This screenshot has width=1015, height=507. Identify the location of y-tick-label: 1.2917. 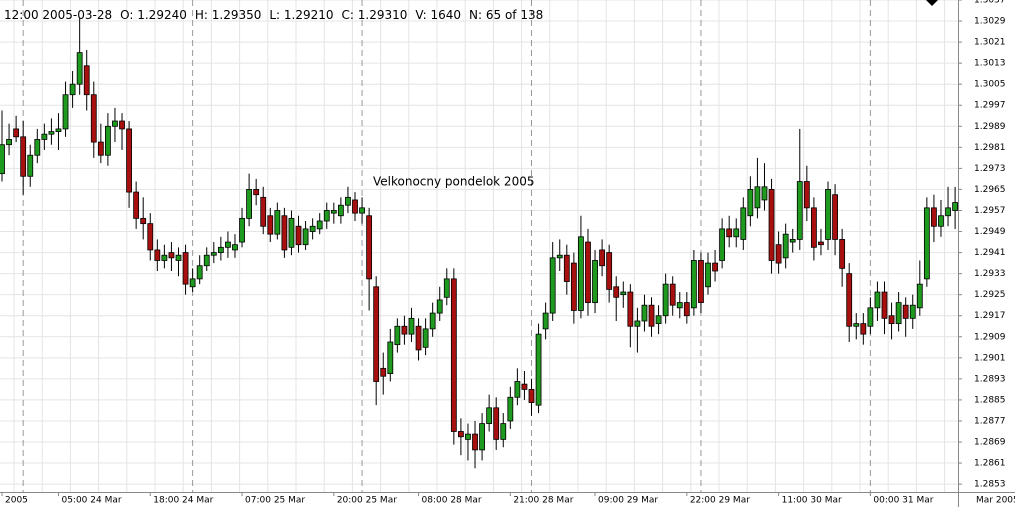
(990, 316).